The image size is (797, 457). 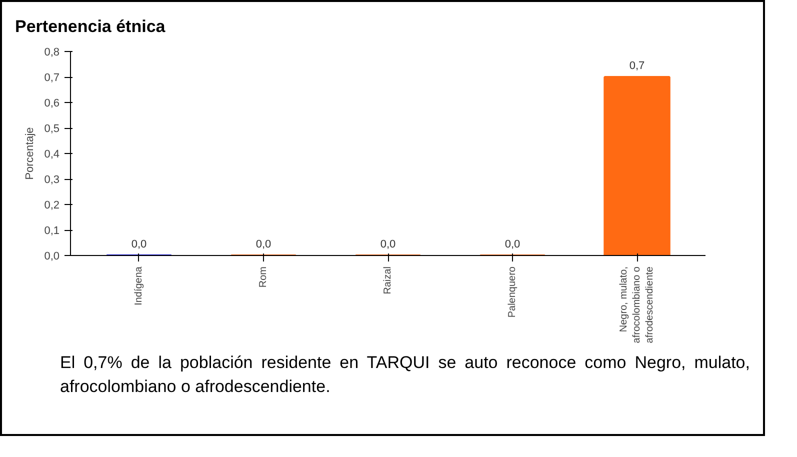 I want to click on y-tick-label: 0,4, so click(x=52, y=154).